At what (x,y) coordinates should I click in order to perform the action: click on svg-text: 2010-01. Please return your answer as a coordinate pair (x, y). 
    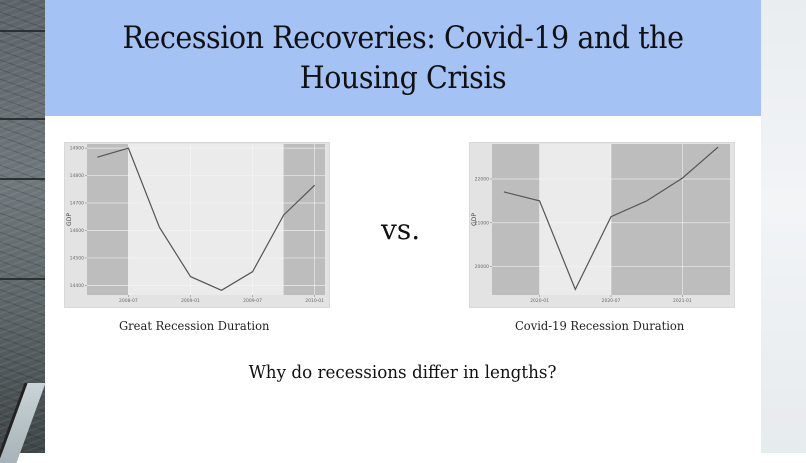
    Looking at the image, I should click on (314, 301).